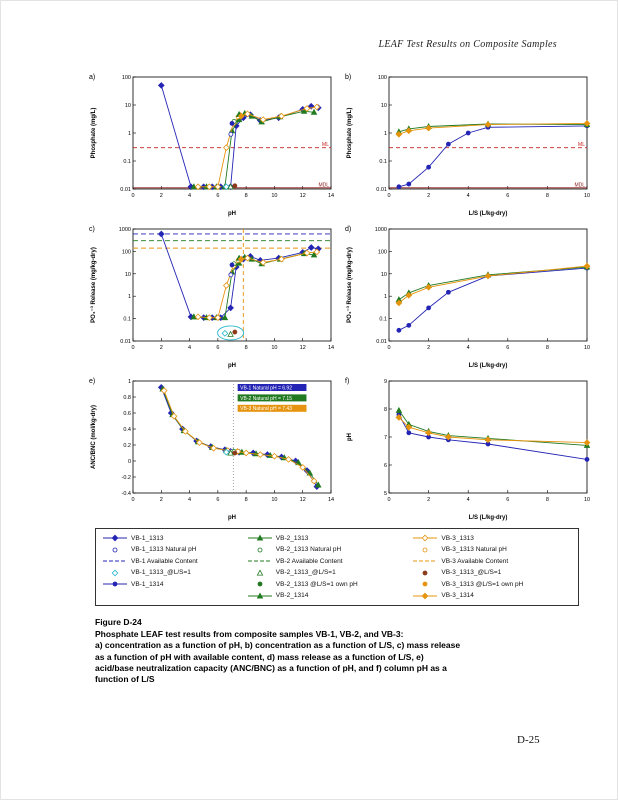 Image resolution: width=618 pixels, height=800 pixels. What do you see at coordinates (385, 410) in the screenshot?
I see `y-tick-label: 8` at bounding box center [385, 410].